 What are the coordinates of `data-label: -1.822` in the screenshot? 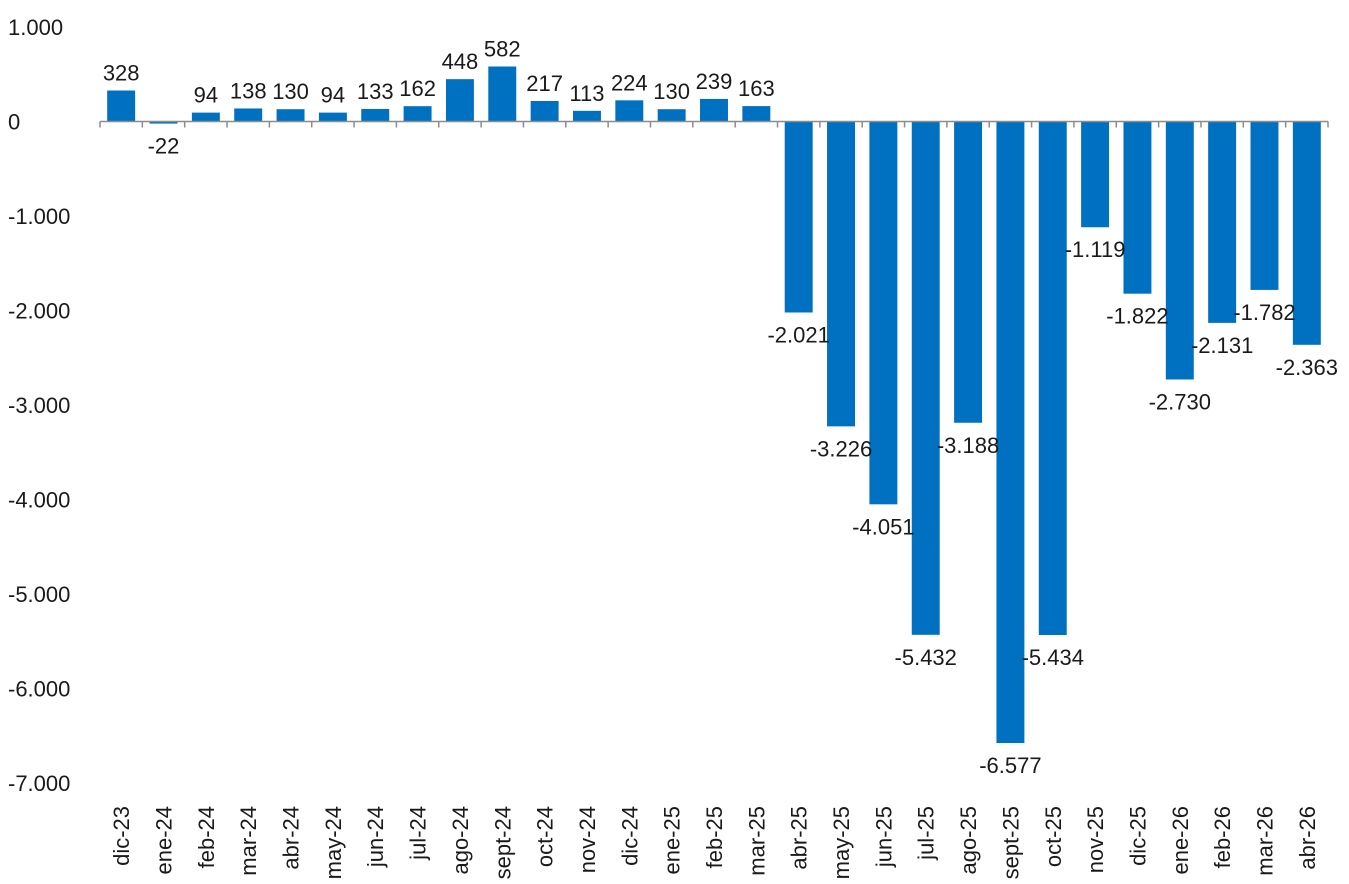 It's located at (1137, 316).